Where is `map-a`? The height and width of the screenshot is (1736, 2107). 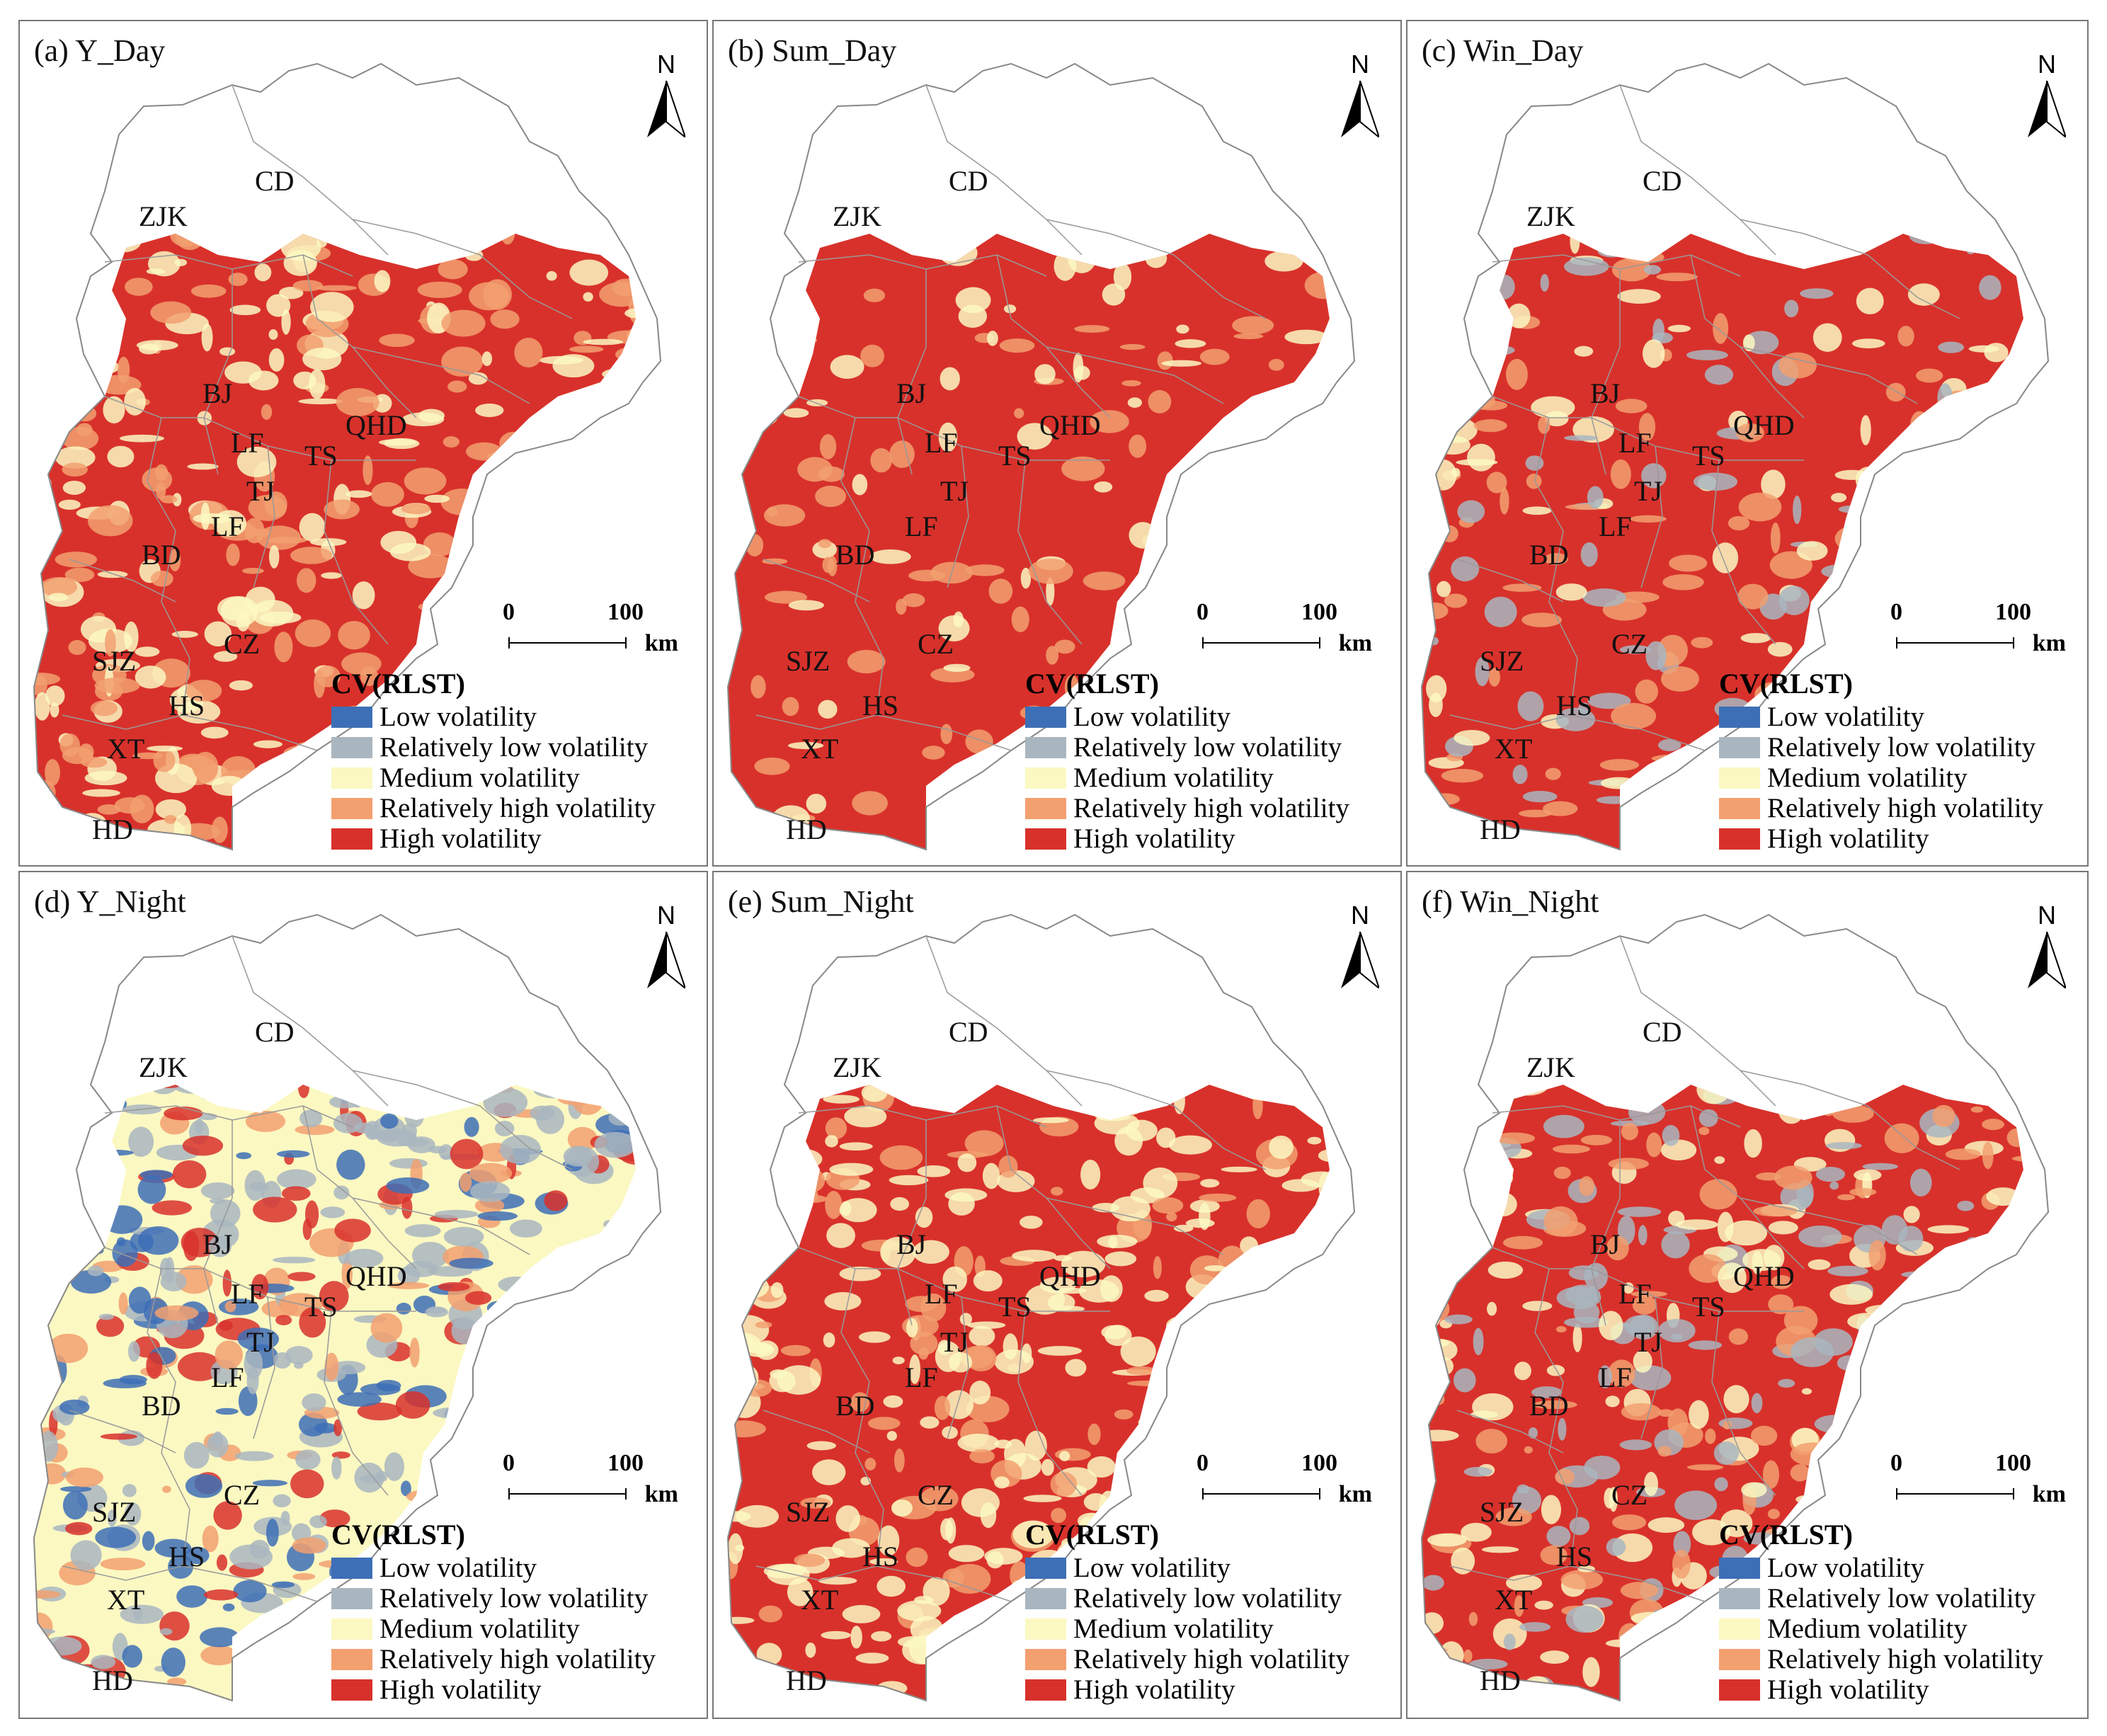
map-a is located at coordinates (347, 457).